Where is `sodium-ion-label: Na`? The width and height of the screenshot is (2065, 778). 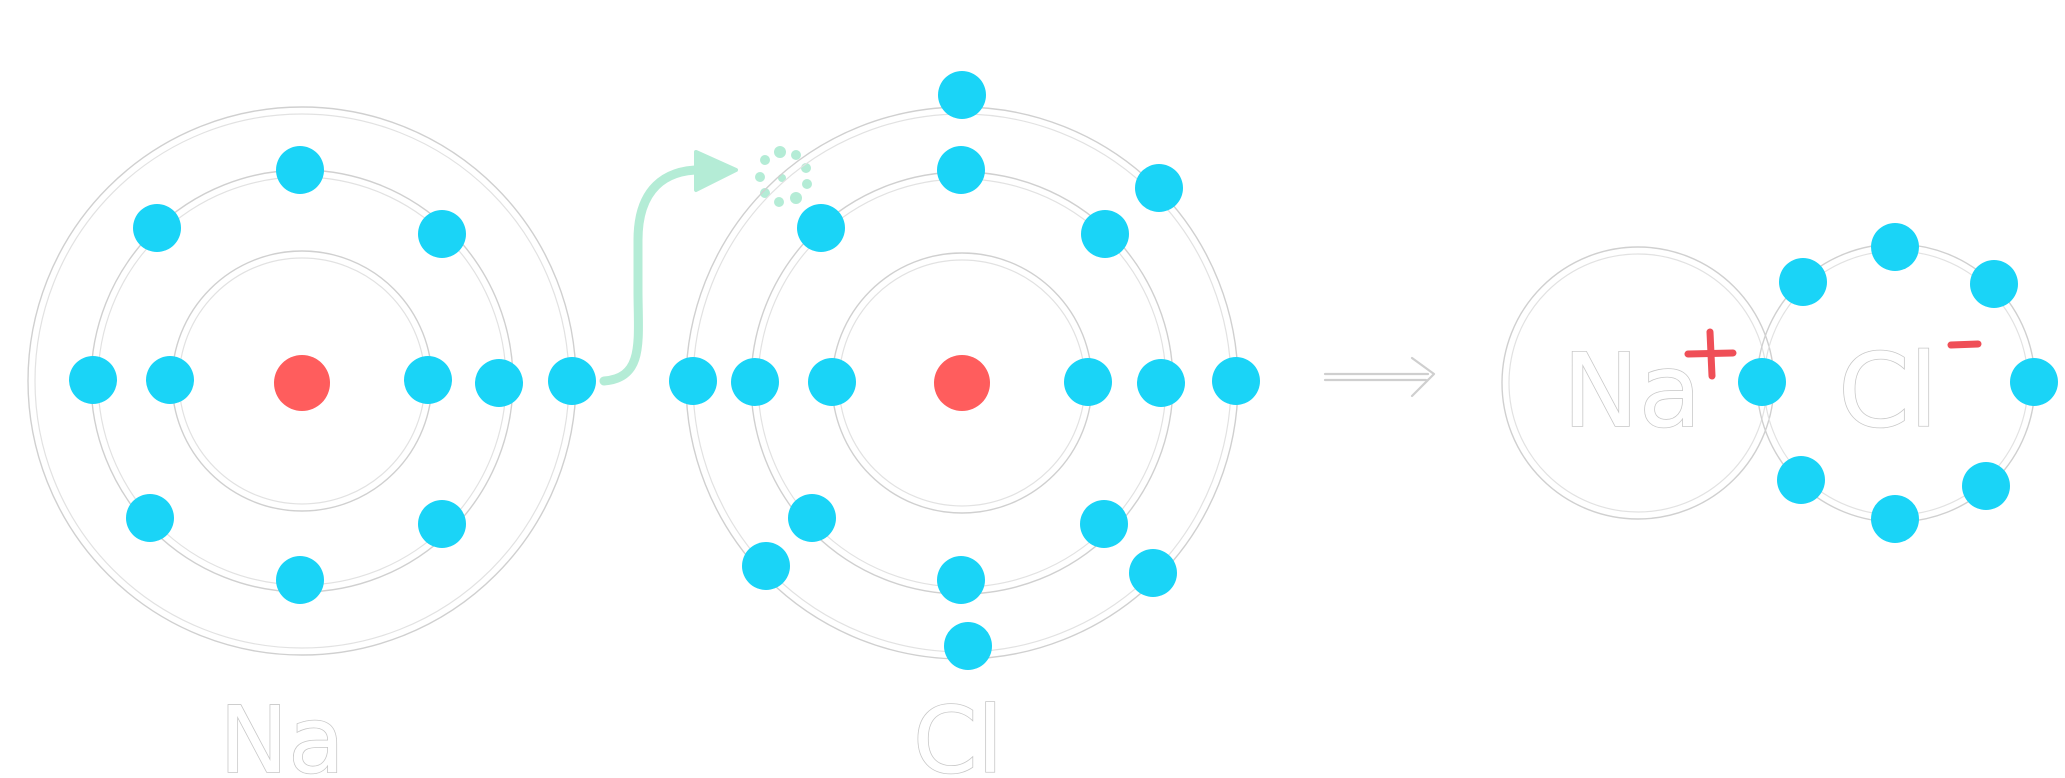 sodium-ion-label: Na is located at coordinates (1632, 391).